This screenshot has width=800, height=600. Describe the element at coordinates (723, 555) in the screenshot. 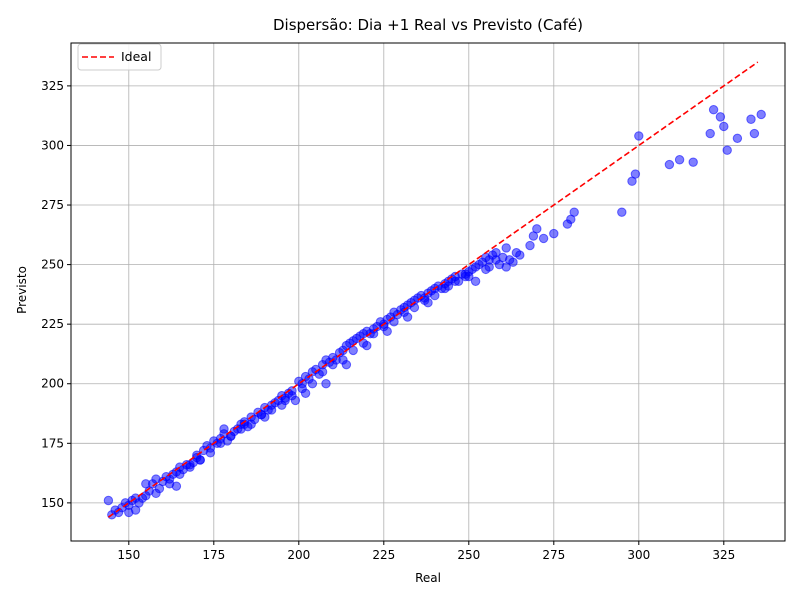

I see `x-tick-label: 325` at that location.